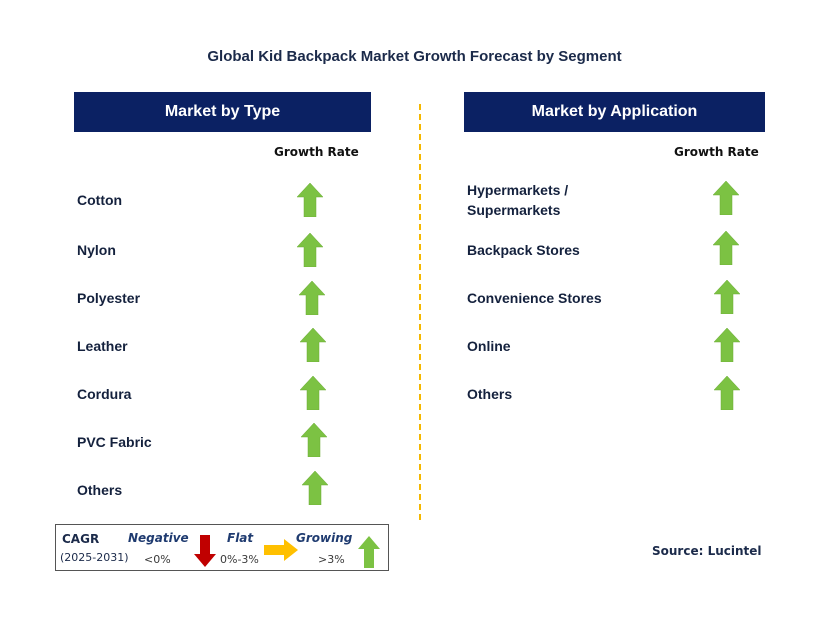 Image resolution: width=829 pixels, height=620 pixels. Describe the element at coordinates (534, 298) in the screenshot. I see `application-item-convenience-stores: Convenience Stores` at that location.